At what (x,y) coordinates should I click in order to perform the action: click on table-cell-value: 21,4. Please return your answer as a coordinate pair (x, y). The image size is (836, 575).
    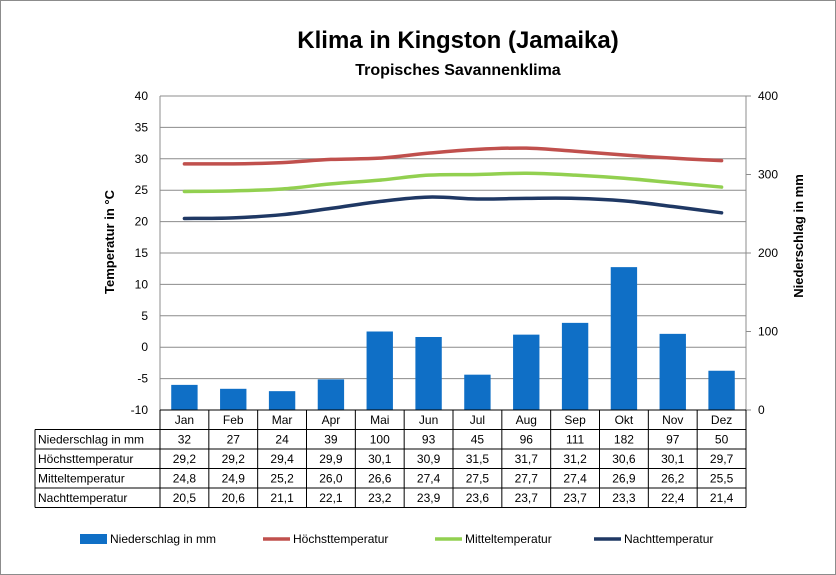
    Looking at the image, I should click on (722, 498).